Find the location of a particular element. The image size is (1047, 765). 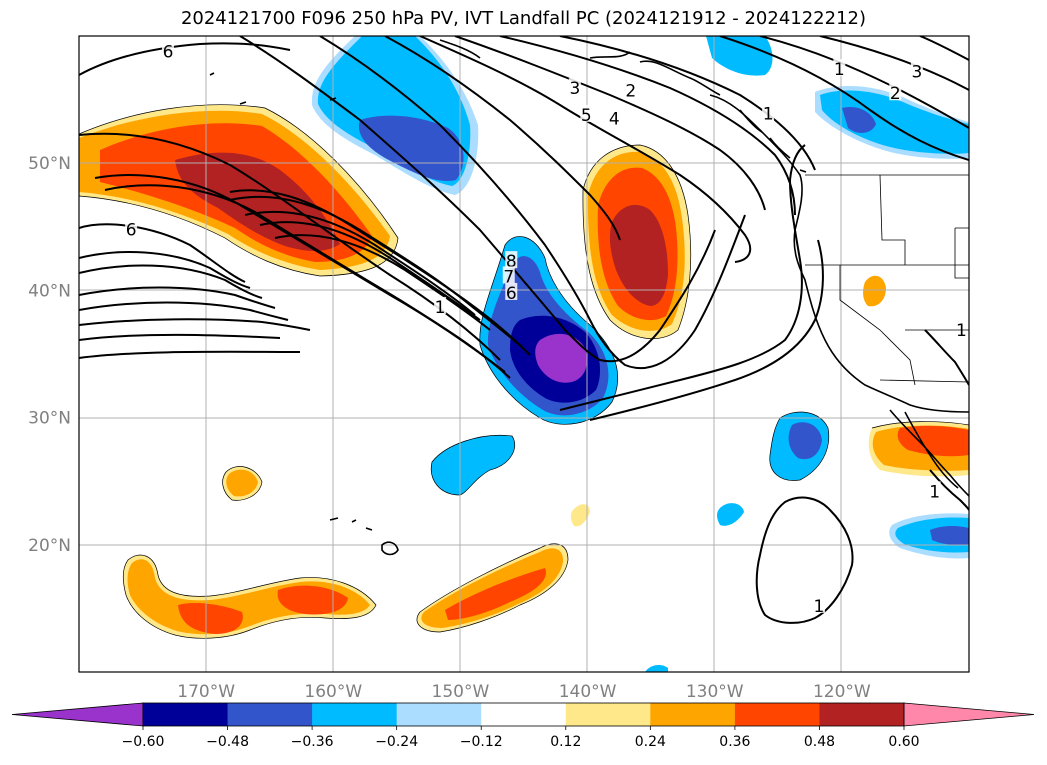

latitude-labels: 50°N 40°N 30°N 20°N is located at coordinates (49, 355).